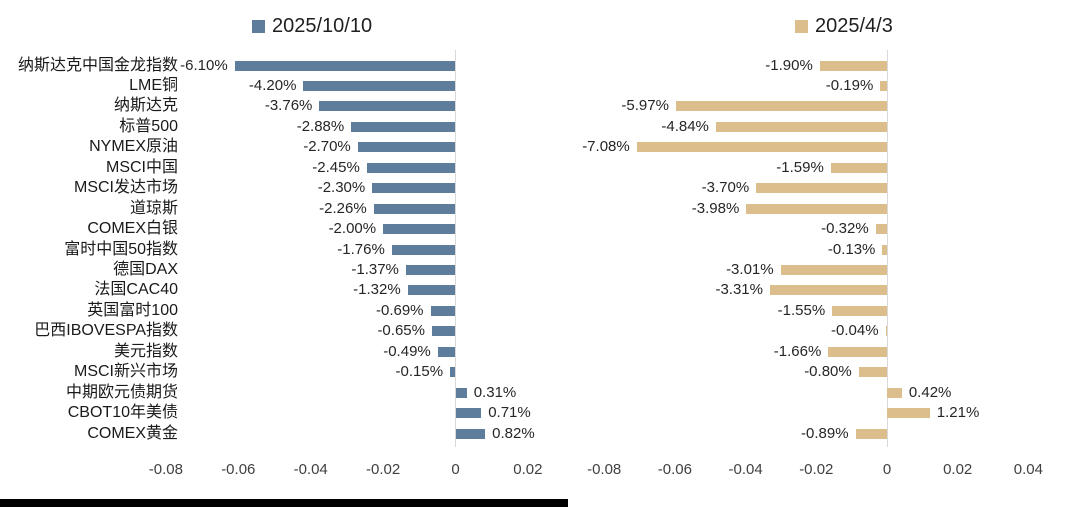  What do you see at coordinates (352, 229) in the screenshot?
I see `value-label: -2.00%` at bounding box center [352, 229].